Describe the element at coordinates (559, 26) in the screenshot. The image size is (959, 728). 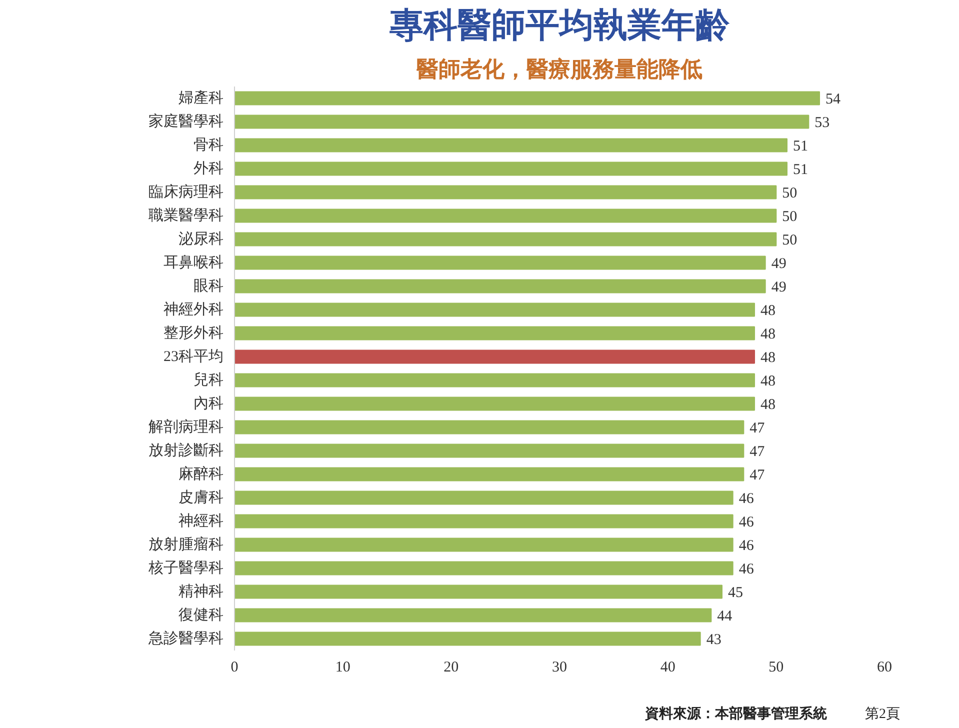
I see `chart-title: 專科醫師平均執業年齡` at that location.